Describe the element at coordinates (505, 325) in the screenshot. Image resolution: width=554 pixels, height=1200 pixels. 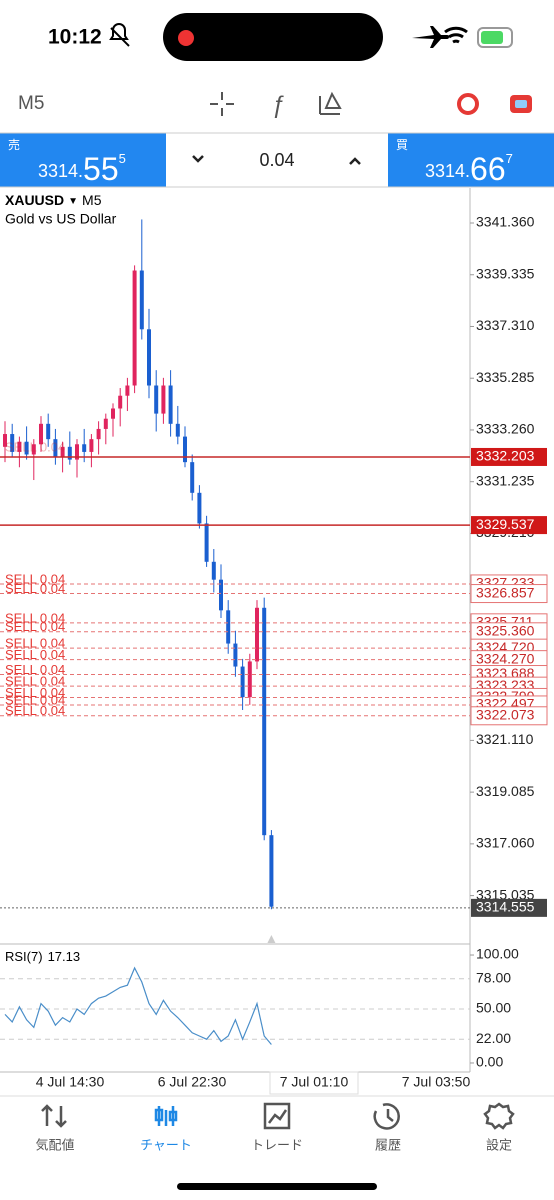
I see `y-tick-label: 3337.310` at that location.